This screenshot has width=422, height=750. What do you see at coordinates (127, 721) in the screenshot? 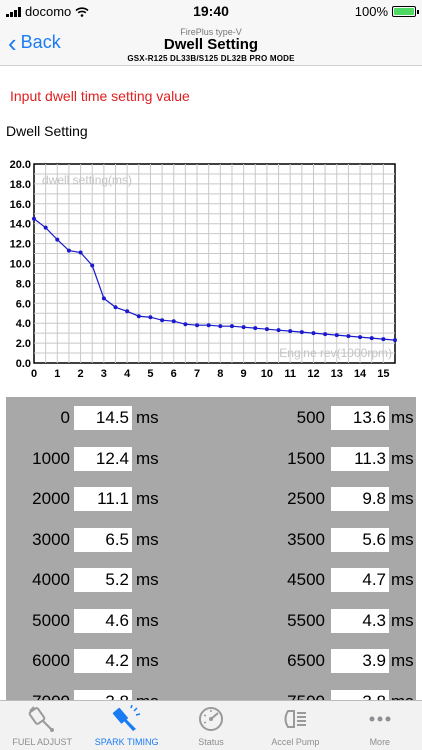
I see `spark-plug-icon` at bounding box center [127, 721].